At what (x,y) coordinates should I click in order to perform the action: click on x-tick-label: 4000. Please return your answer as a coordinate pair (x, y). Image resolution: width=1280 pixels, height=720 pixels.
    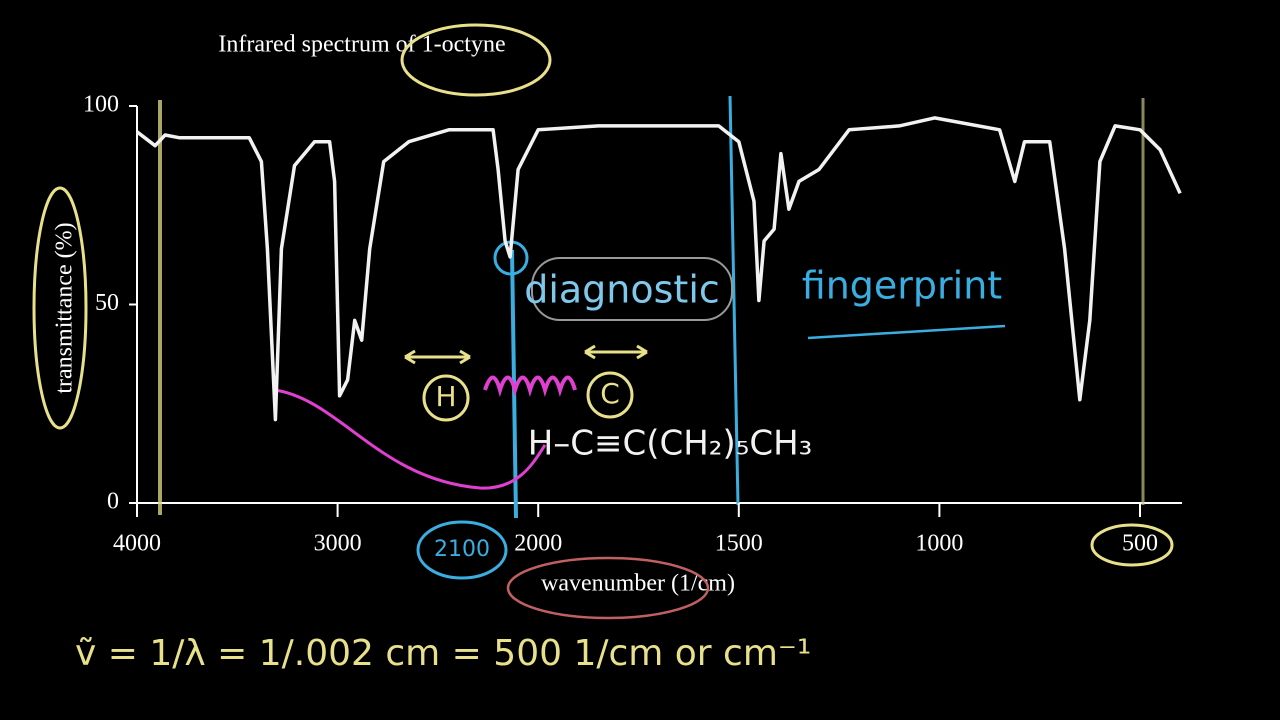
    Looking at the image, I should click on (137, 544).